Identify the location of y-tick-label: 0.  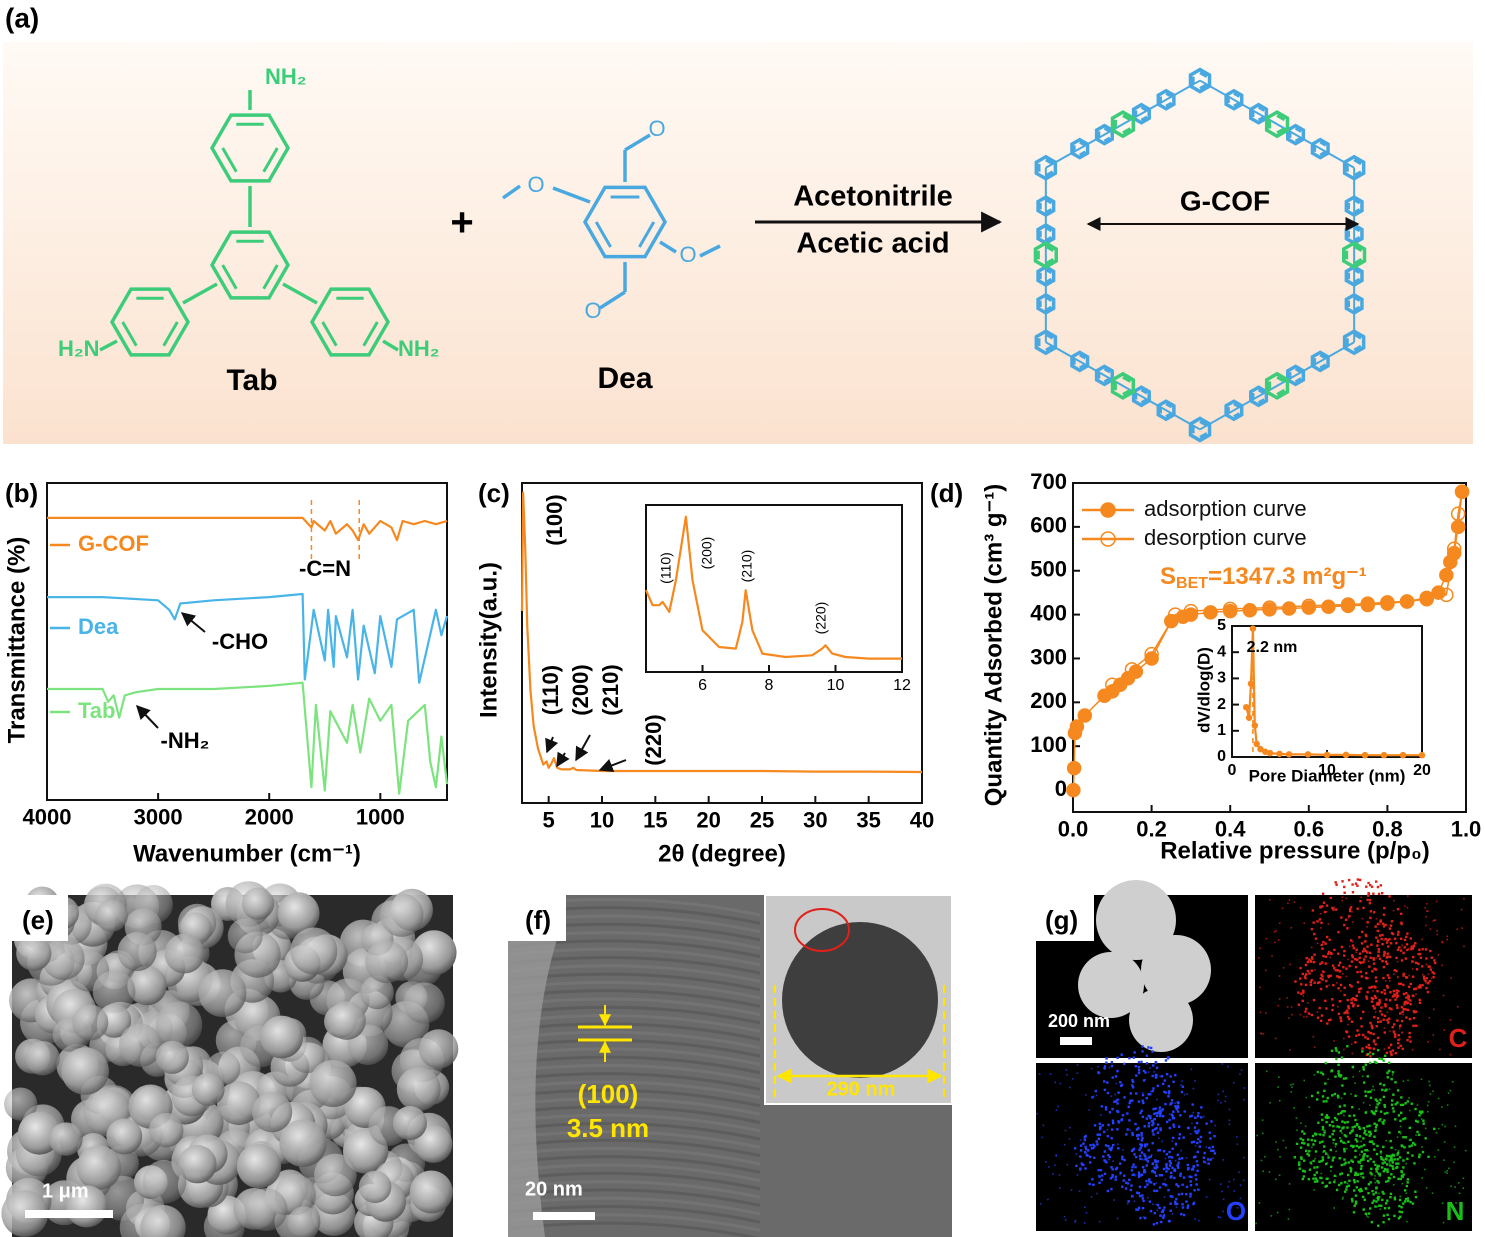
(1061, 788).